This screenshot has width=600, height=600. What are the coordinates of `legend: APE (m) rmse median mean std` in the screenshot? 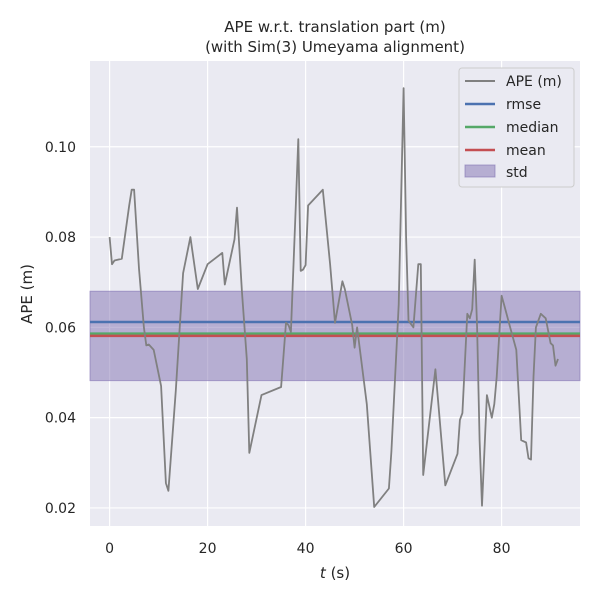 It's located at (516, 127).